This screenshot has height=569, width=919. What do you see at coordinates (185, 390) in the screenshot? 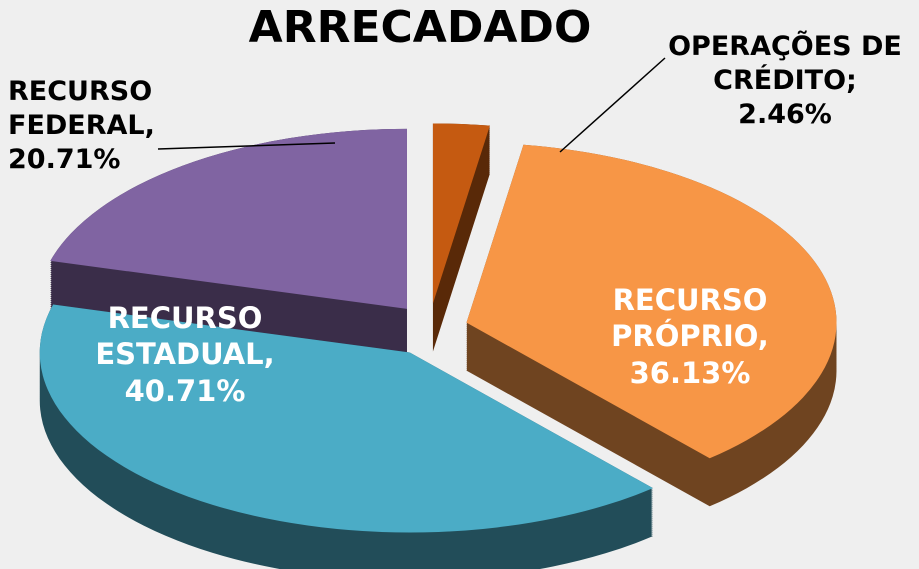
I see `value-label: 40.71%` at bounding box center [185, 390].